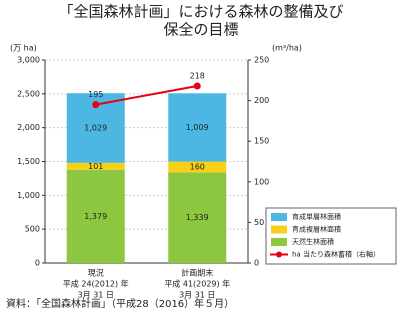 The width and height of the screenshot is (402, 314). What do you see at coordinates (197, 273) in the screenshot?
I see `x-tick-label: 計画期末` at bounding box center [197, 273].